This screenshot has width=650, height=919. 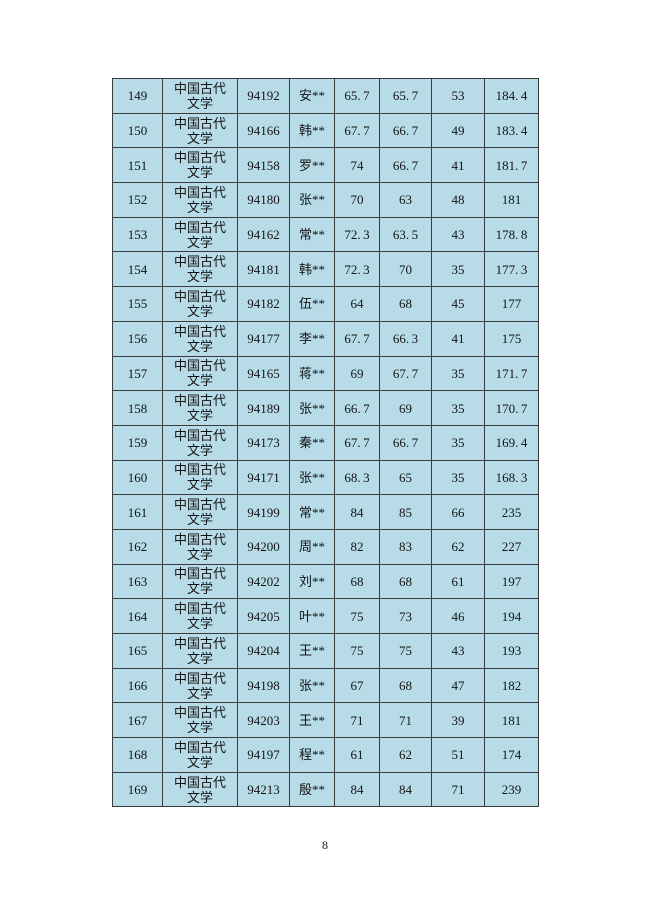 What do you see at coordinates (137, 304) in the screenshot?
I see `cell-rank-text: 155` at bounding box center [137, 304].